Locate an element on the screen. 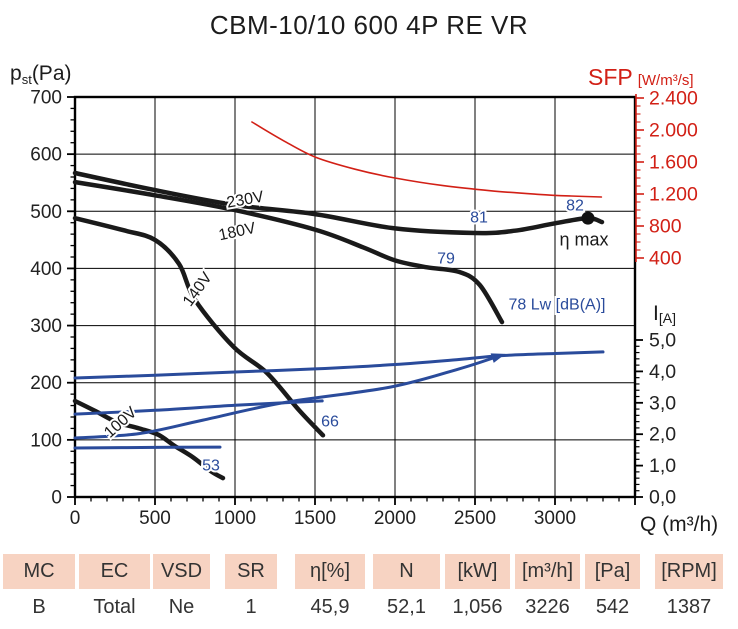  spec-value-7: 1,056 is located at coordinates (477, 607).